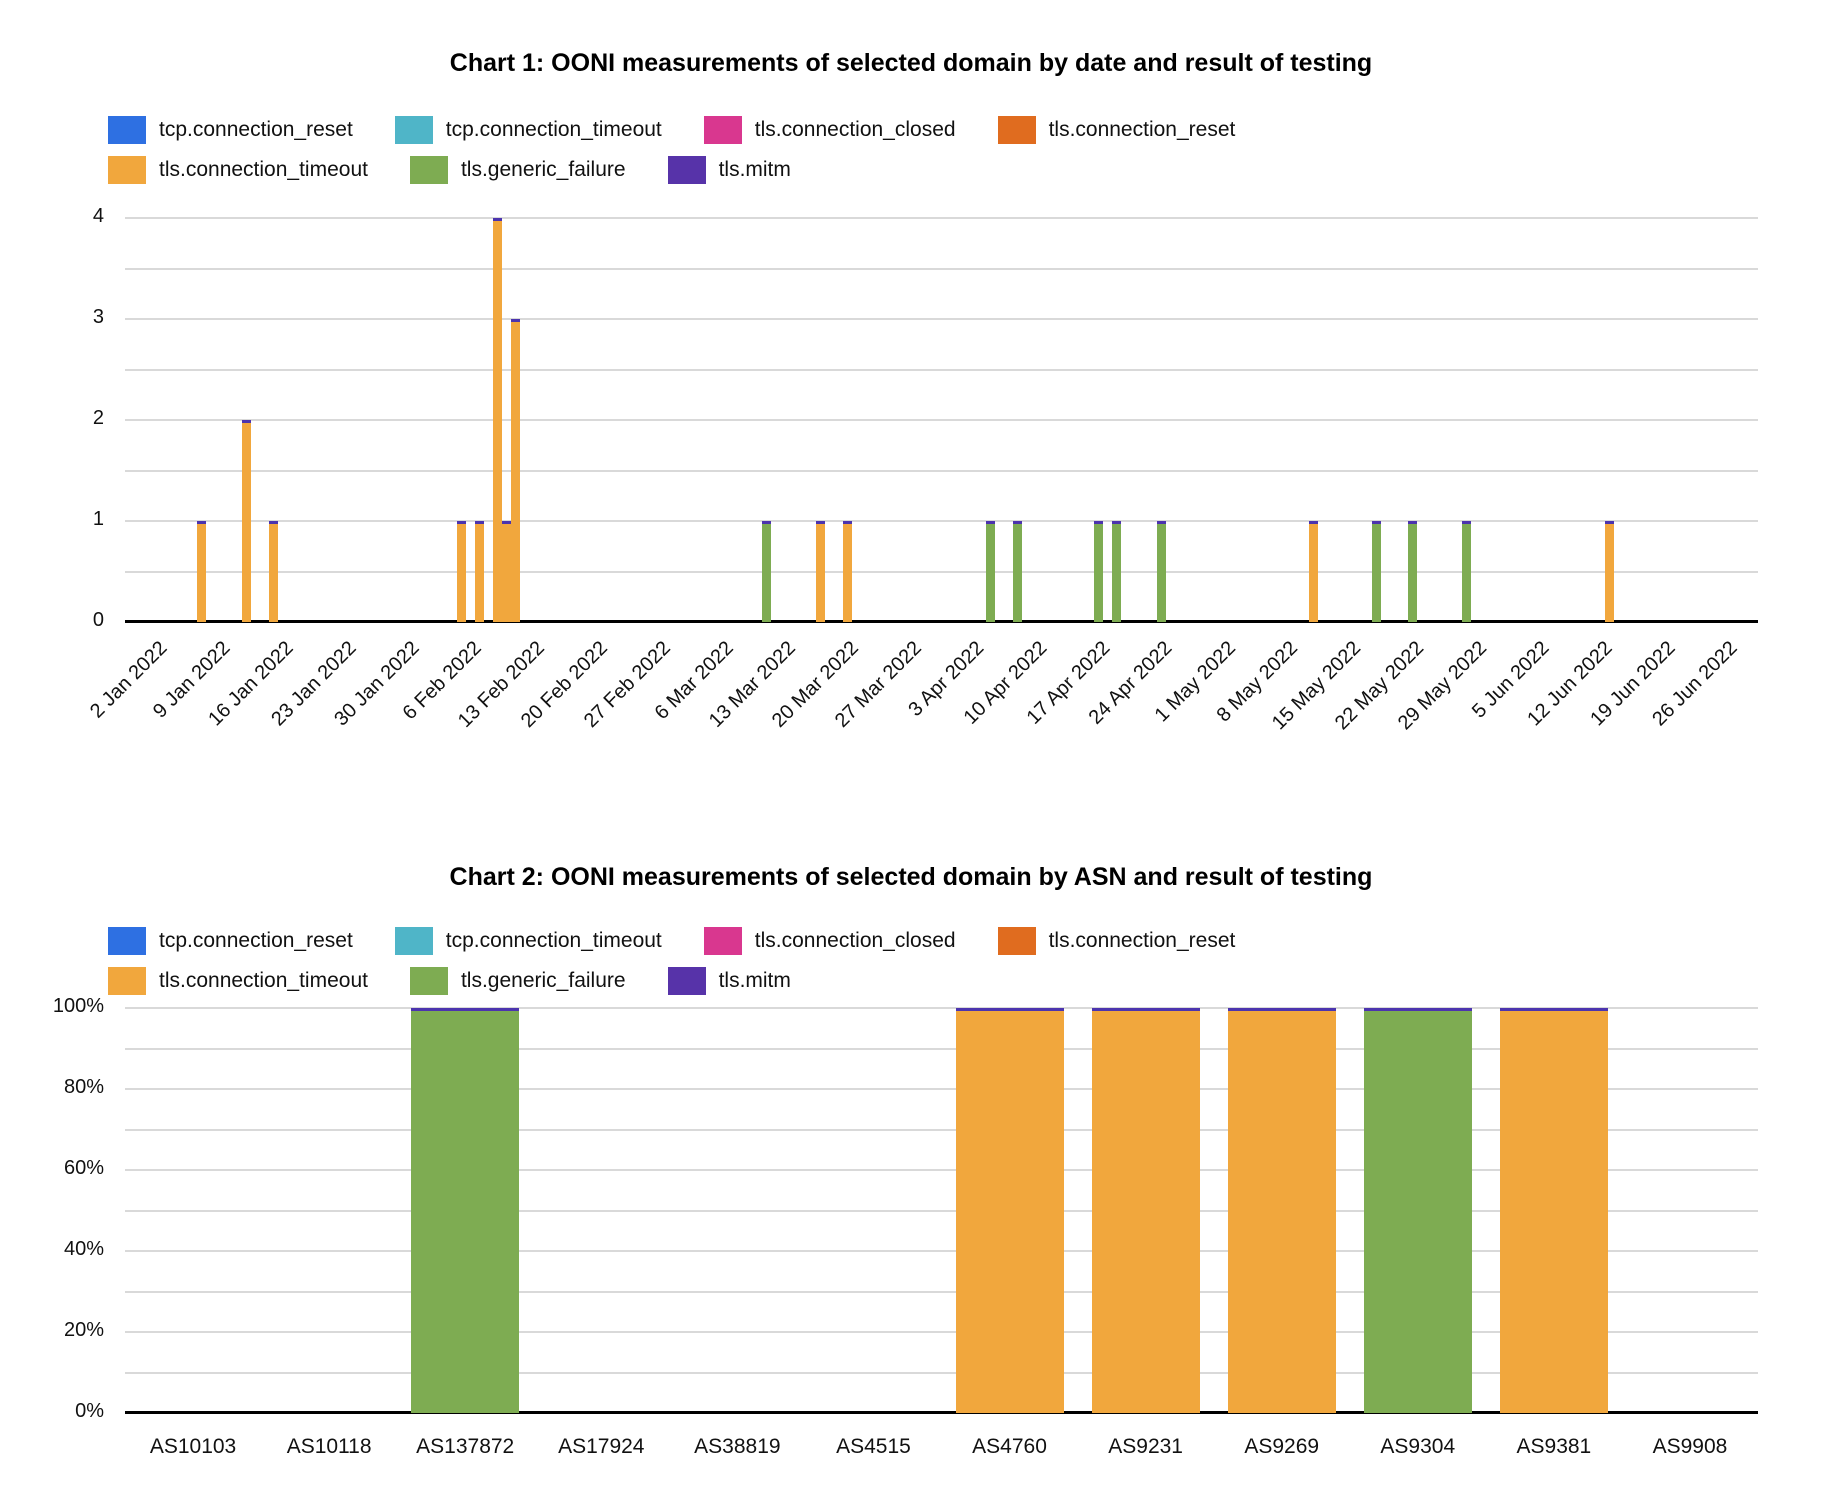 The width and height of the screenshot is (1822, 1492). What do you see at coordinates (273, 571) in the screenshot?
I see `bar-tls.connection_timeout-18-Jan-2022` at bounding box center [273, 571].